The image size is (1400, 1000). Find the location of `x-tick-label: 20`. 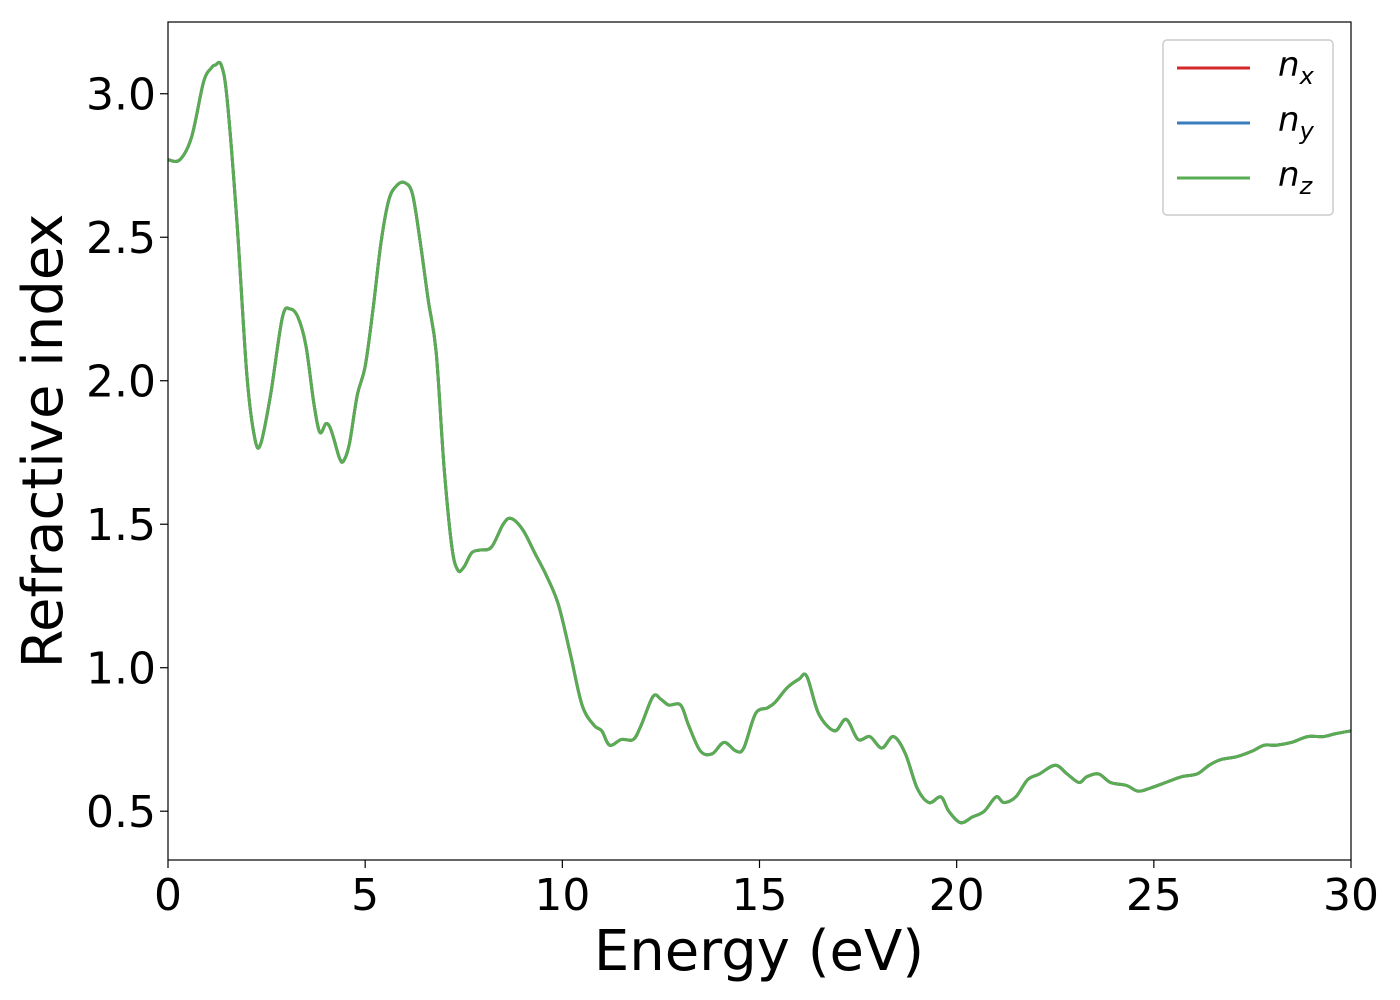

x-tick-label: 20 is located at coordinates (957, 895).